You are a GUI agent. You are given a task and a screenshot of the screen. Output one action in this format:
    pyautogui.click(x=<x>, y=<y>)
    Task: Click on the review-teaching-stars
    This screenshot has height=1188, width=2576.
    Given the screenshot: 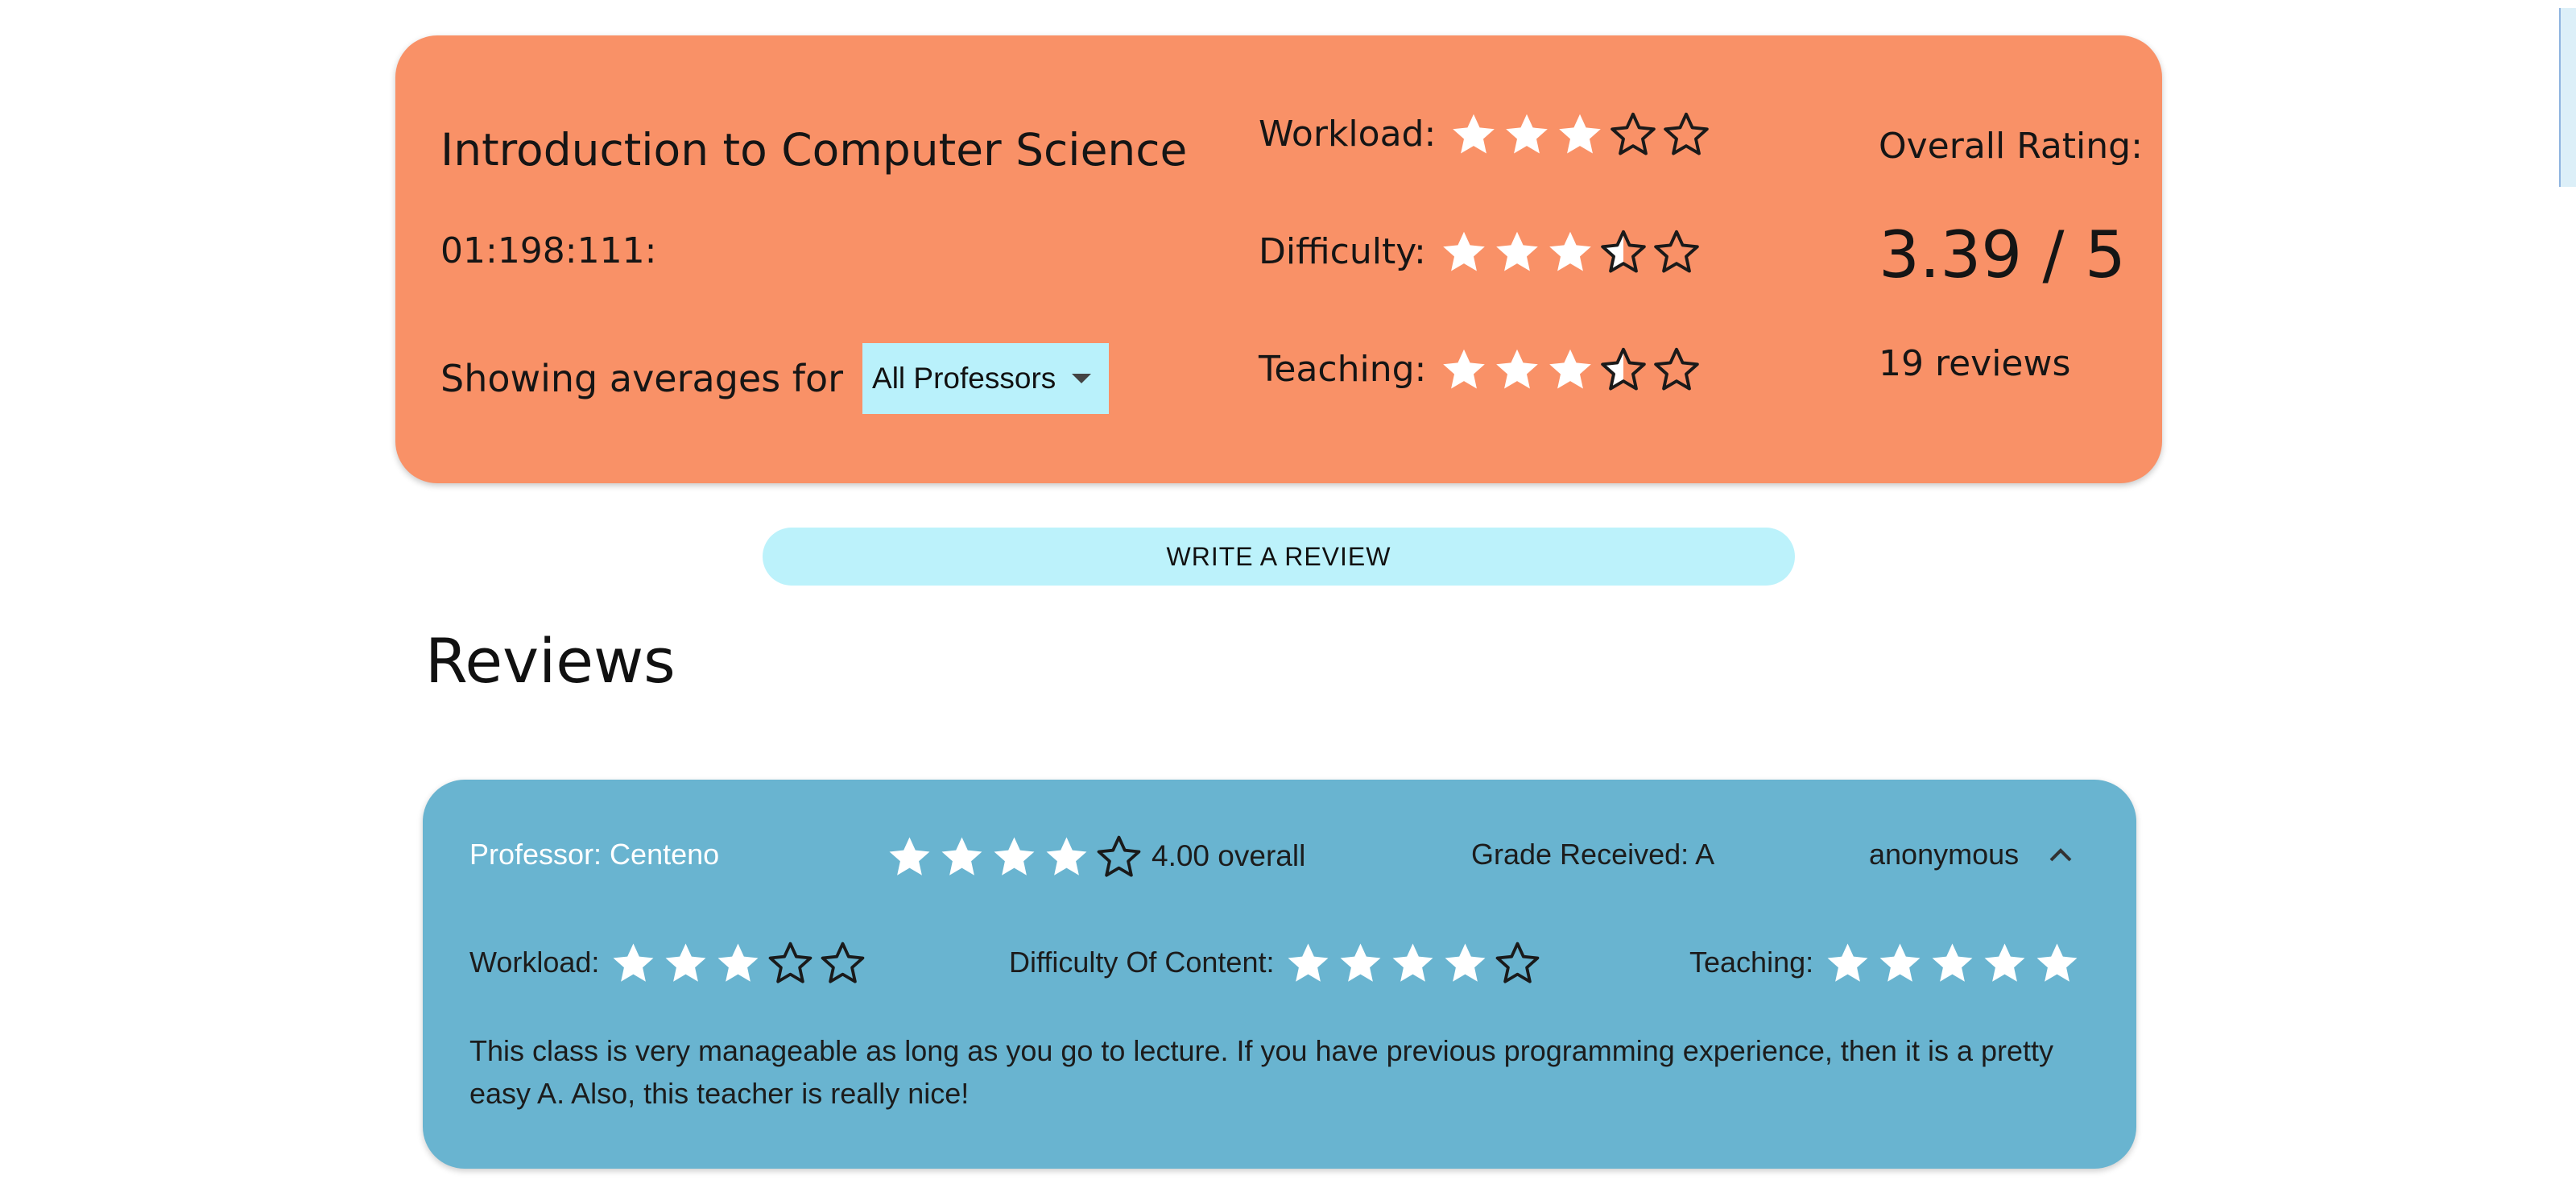 What is the action you would take?
    pyautogui.click(x=1952, y=962)
    